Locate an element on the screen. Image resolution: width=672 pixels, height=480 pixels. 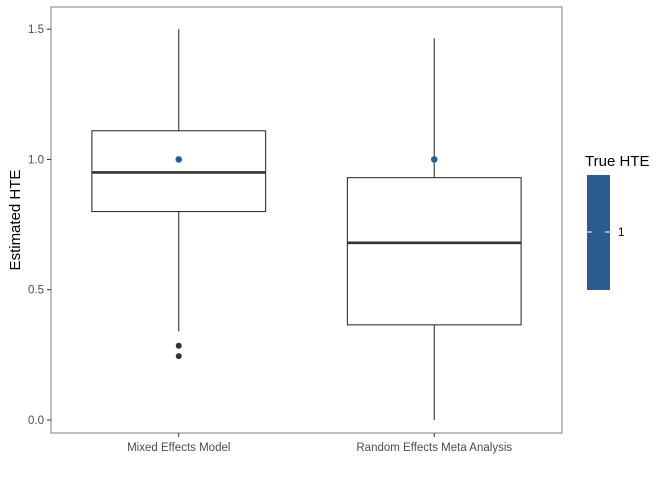
y-tick-label: 1.0 is located at coordinates (36, 160).